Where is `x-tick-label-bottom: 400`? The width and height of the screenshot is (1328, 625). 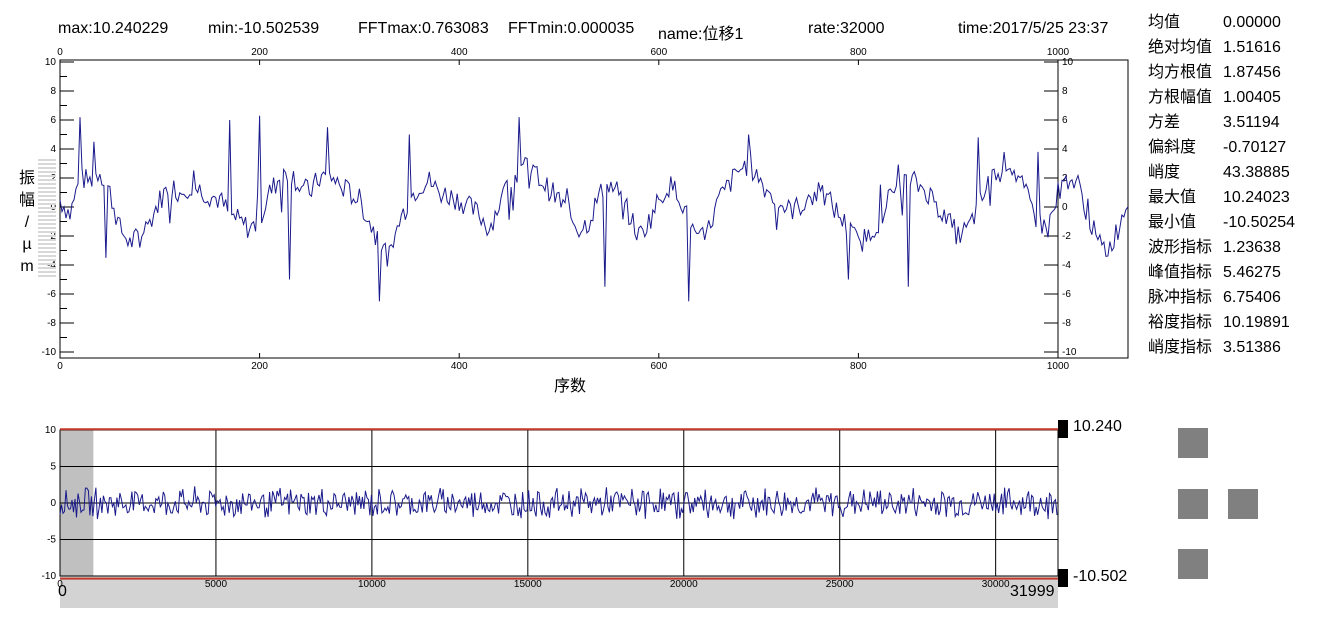
x-tick-label-bottom: 400 is located at coordinates (459, 366).